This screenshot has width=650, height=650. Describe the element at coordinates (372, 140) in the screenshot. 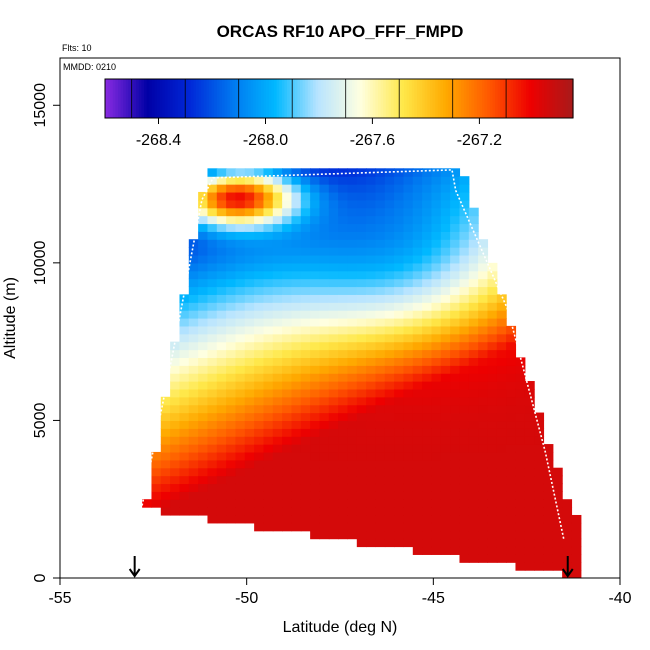

I see `colorbar-tick-label: -267.6` at that location.